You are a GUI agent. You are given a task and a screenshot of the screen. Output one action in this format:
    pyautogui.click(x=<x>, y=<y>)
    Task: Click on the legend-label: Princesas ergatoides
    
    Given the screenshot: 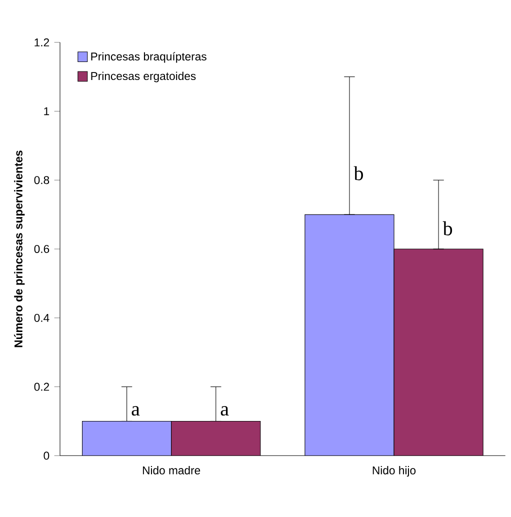 What is the action you would take?
    pyautogui.click(x=143, y=77)
    